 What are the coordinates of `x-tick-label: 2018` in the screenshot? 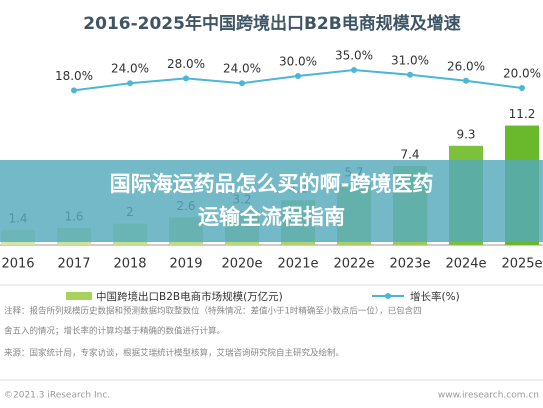 It's located at (129, 264).